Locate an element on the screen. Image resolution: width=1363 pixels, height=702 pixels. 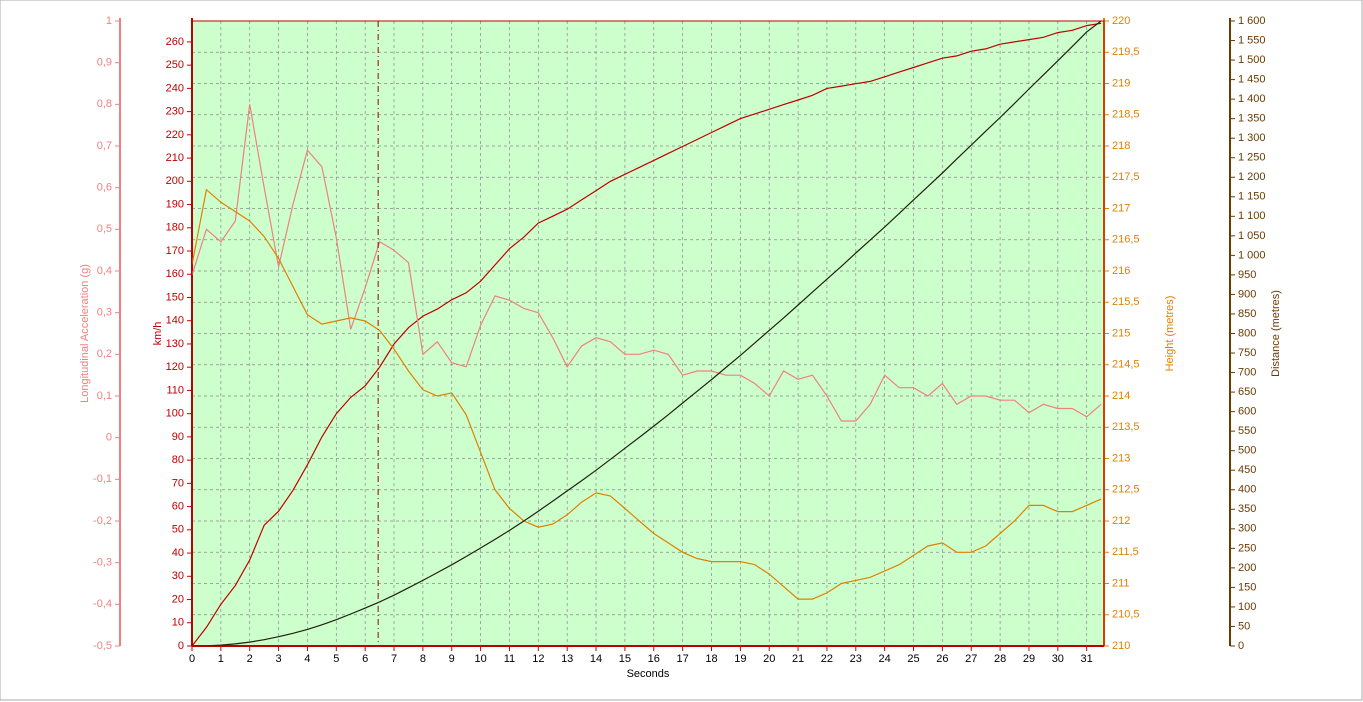
y-tick-label: 1 is located at coordinates (109, 21).